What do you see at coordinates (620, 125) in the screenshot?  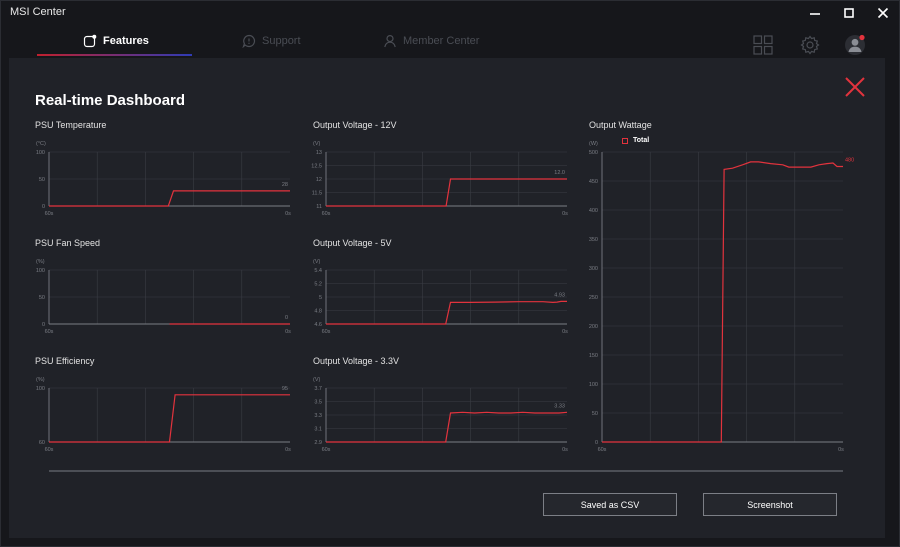 I see `chart-title-output-wattage: Output Wattage` at bounding box center [620, 125].